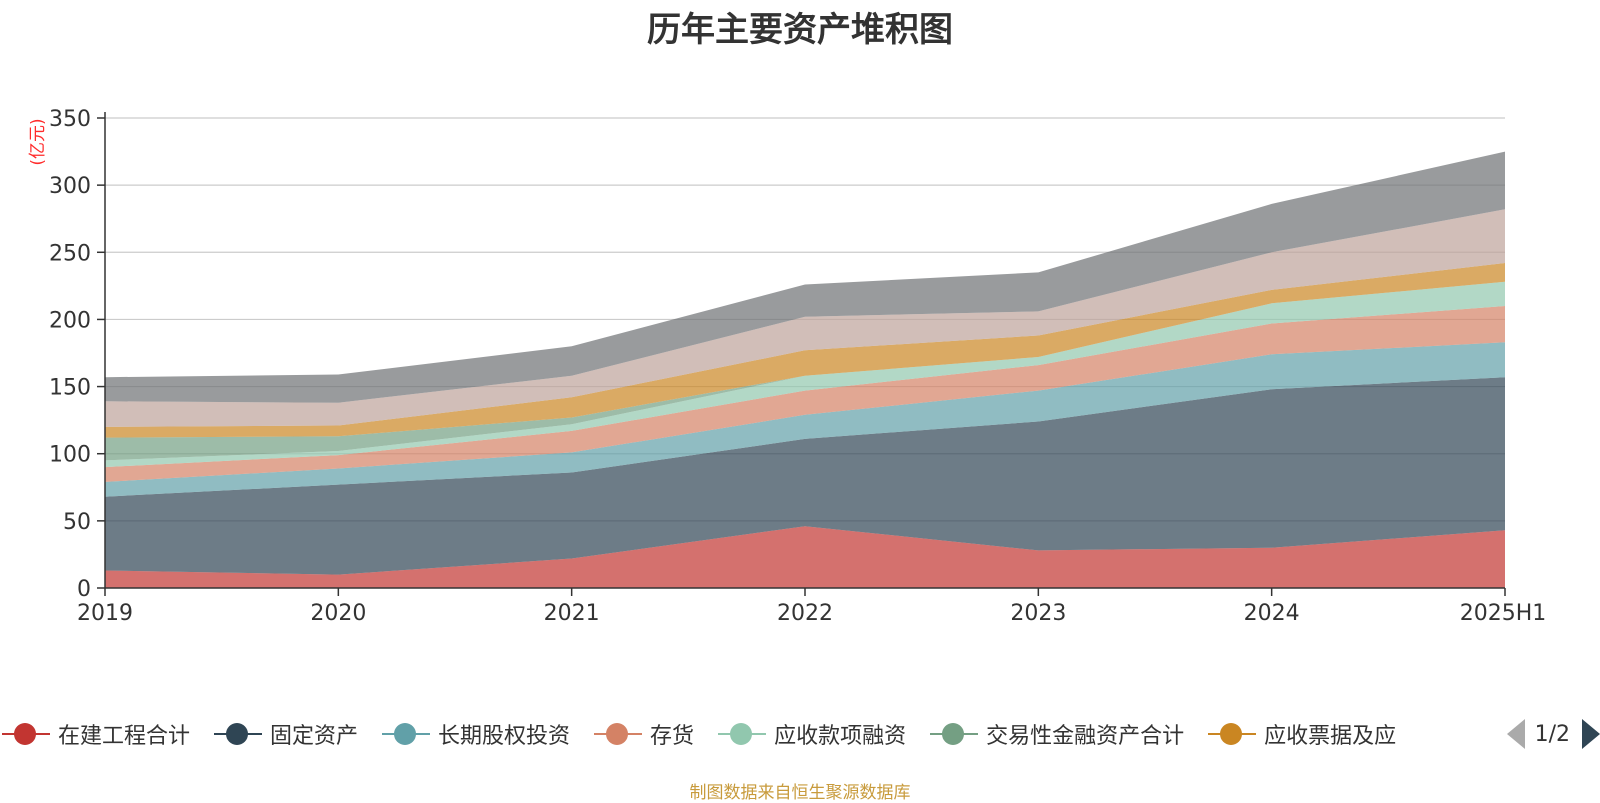 The height and width of the screenshot is (803, 1600). What do you see at coordinates (70, 253) in the screenshot?
I see `y-tick-label: 250` at bounding box center [70, 253].